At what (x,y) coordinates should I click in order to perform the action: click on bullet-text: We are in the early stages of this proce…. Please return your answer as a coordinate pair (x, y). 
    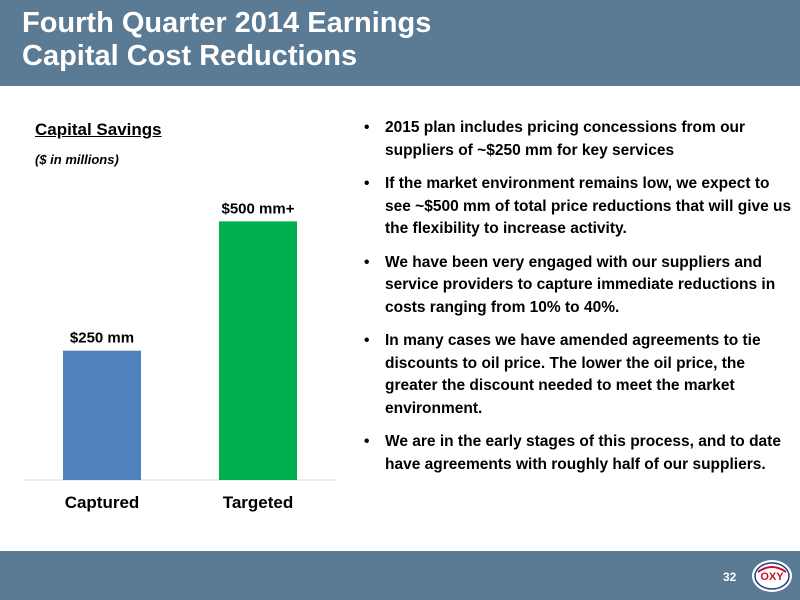
    Looking at the image, I should click on (583, 453).